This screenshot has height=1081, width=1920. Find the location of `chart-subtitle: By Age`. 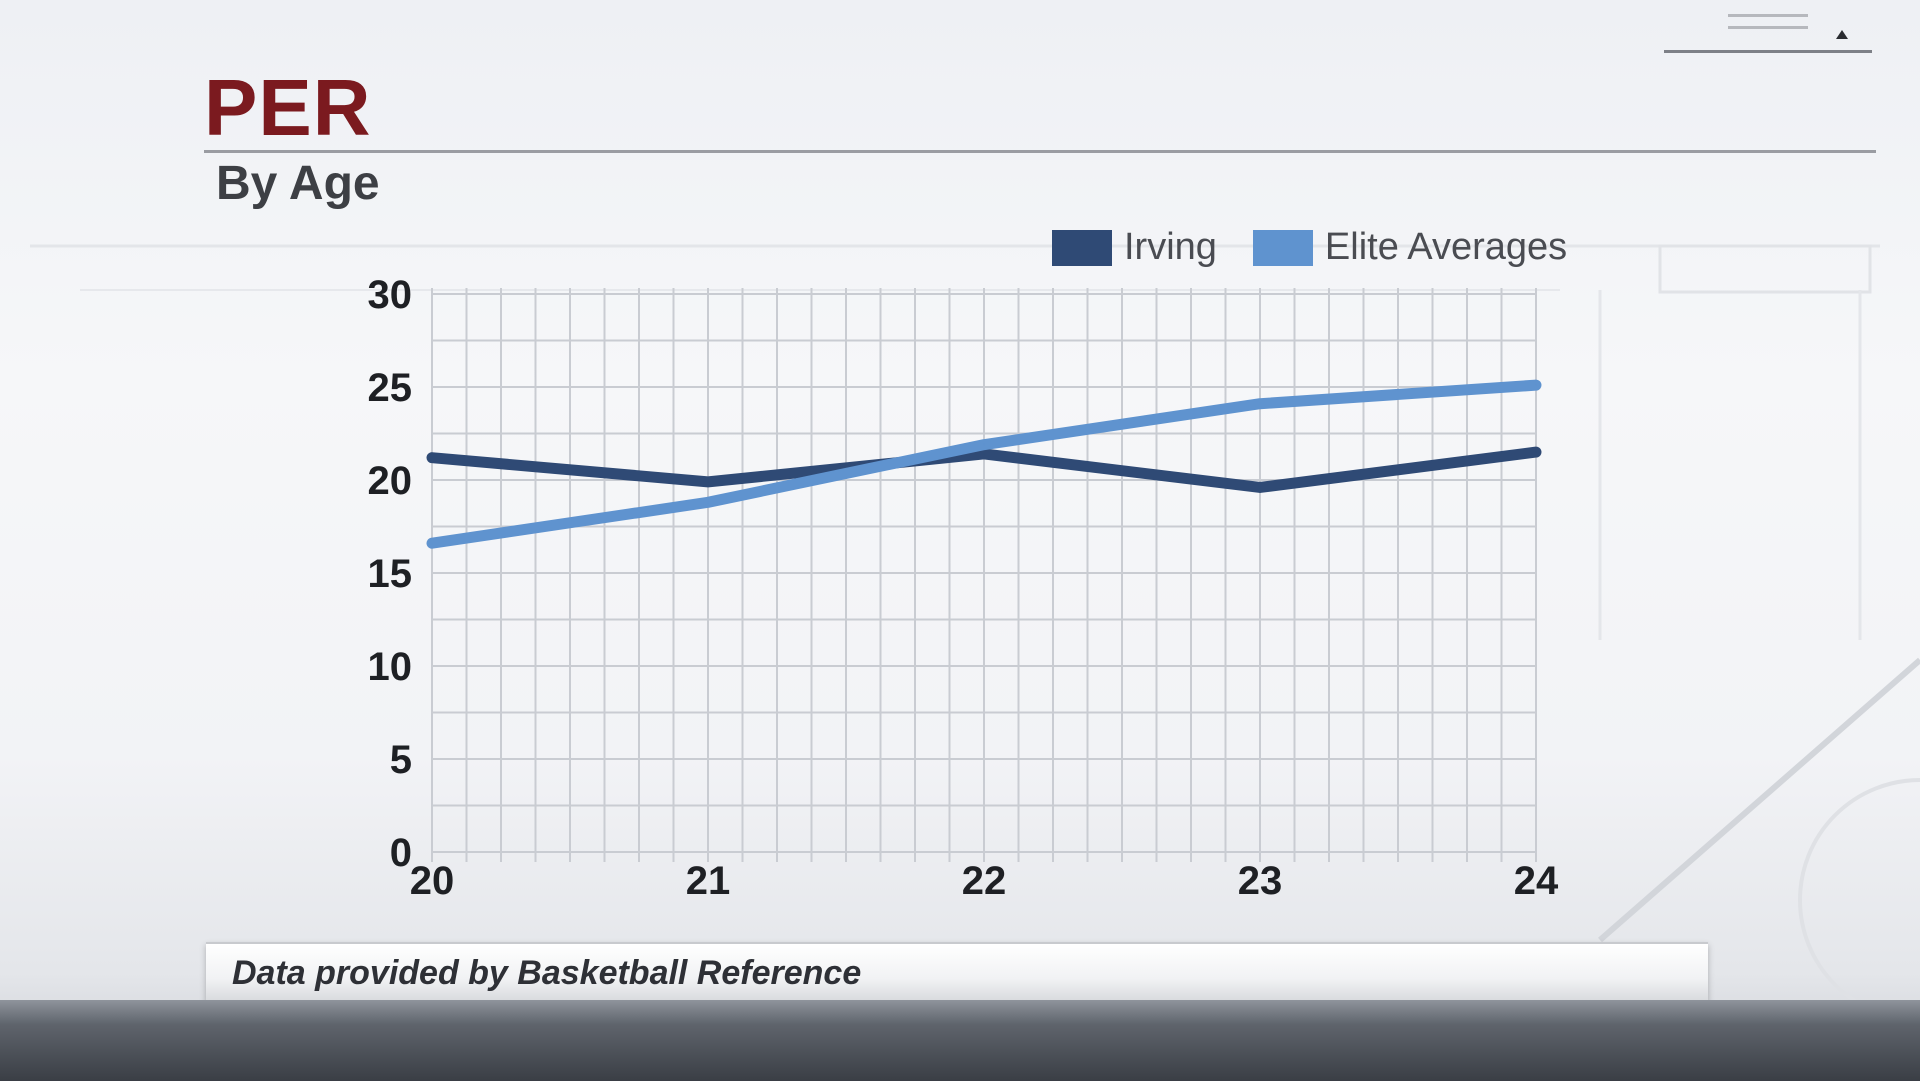

chart-subtitle: By Age is located at coordinates (298, 183).